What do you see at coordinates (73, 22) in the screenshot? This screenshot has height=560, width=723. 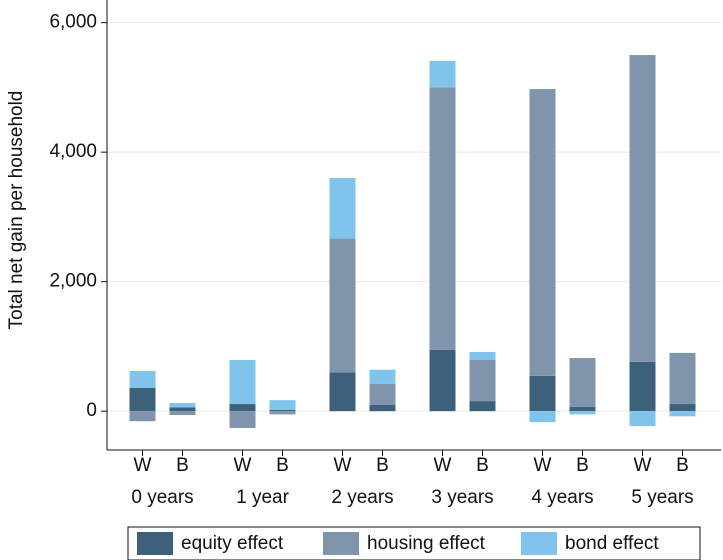 I see `y-tick-label: 6,000` at bounding box center [73, 22].